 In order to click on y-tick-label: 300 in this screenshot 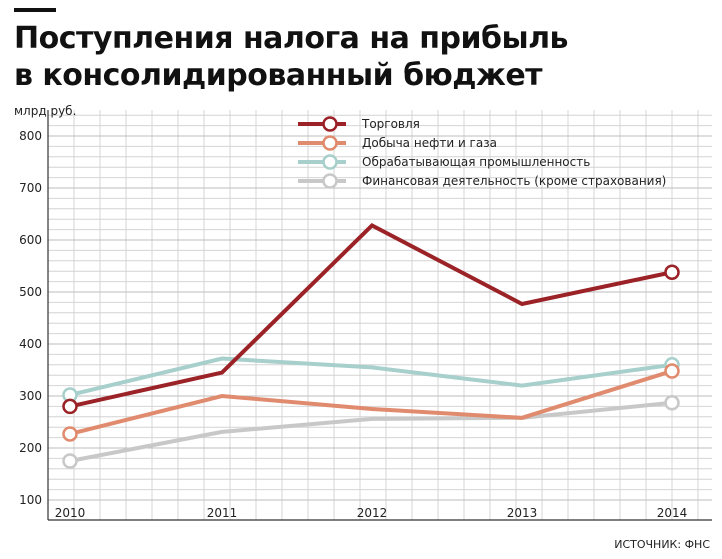, I will do `click(30, 396)`.